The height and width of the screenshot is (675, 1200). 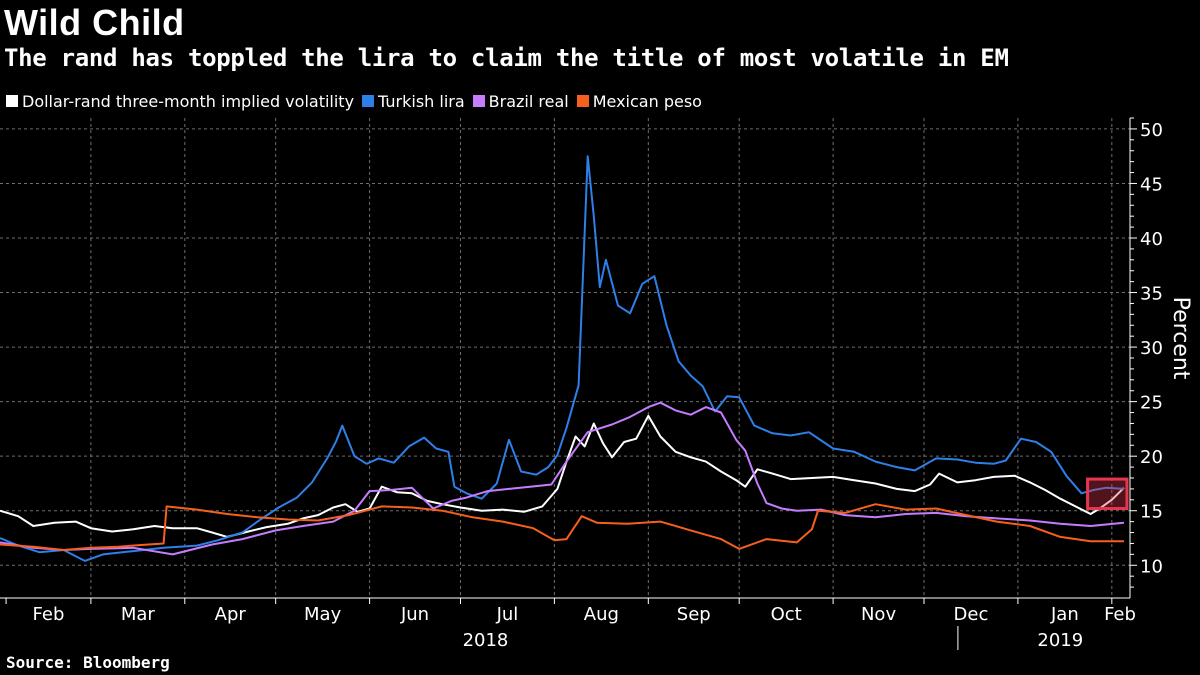 I want to click on x-tick-label-apr: Apr, so click(x=231, y=614).